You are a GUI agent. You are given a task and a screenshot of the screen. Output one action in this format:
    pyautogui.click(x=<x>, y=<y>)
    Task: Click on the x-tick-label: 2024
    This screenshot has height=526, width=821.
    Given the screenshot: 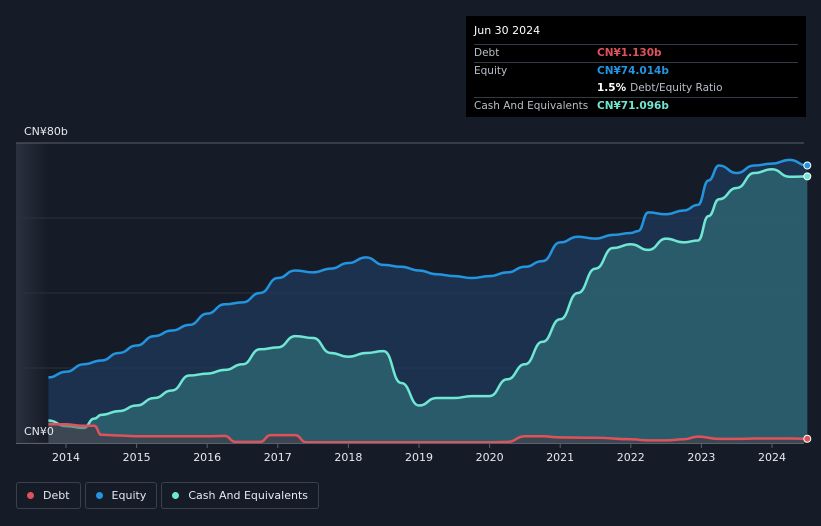 What is the action you would take?
    pyautogui.click(x=772, y=457)
    